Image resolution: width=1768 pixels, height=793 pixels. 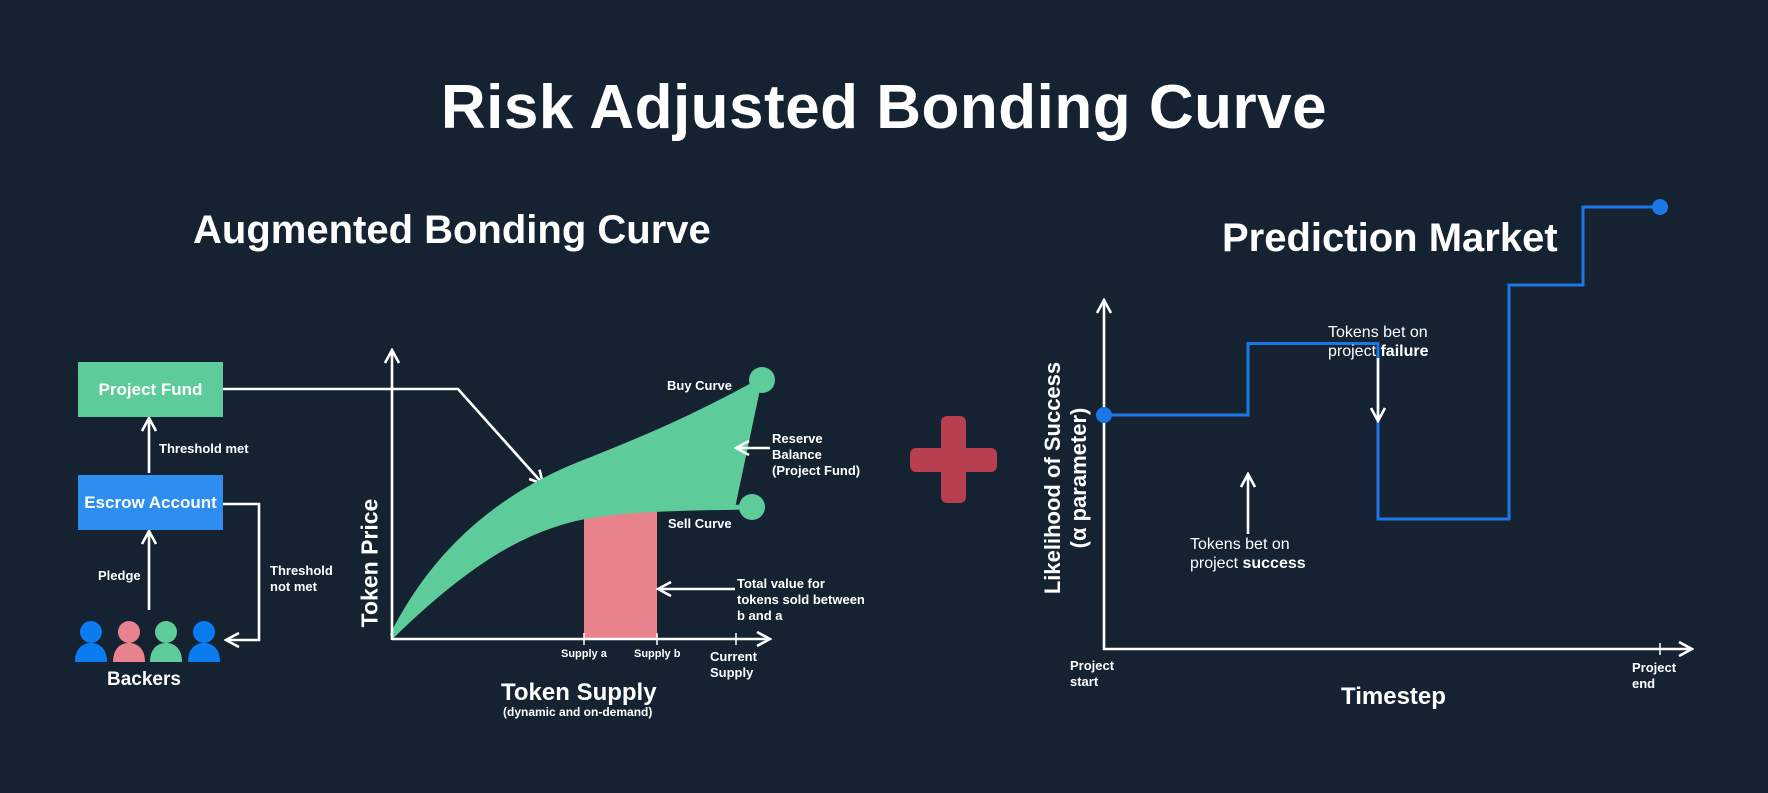 What do you see at coordinates (762, 380) in the screenshot?
I see `buy-curve-end` at bounding box center [762, 380].